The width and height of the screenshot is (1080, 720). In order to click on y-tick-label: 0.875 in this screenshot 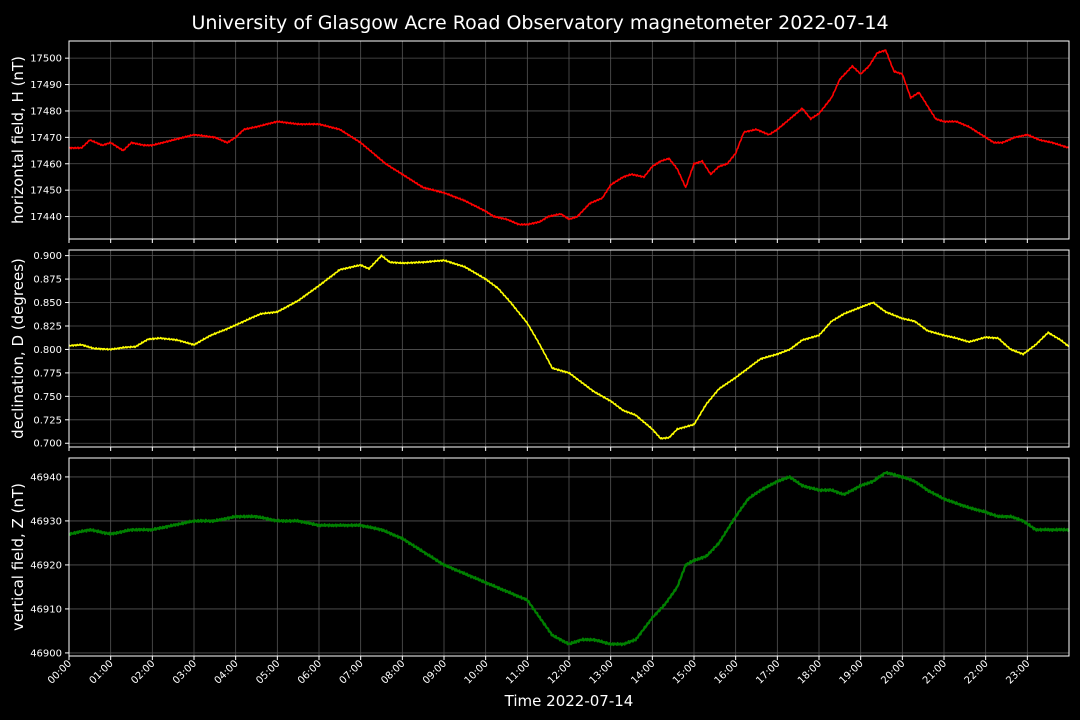, I will do `click(47, 280)`.